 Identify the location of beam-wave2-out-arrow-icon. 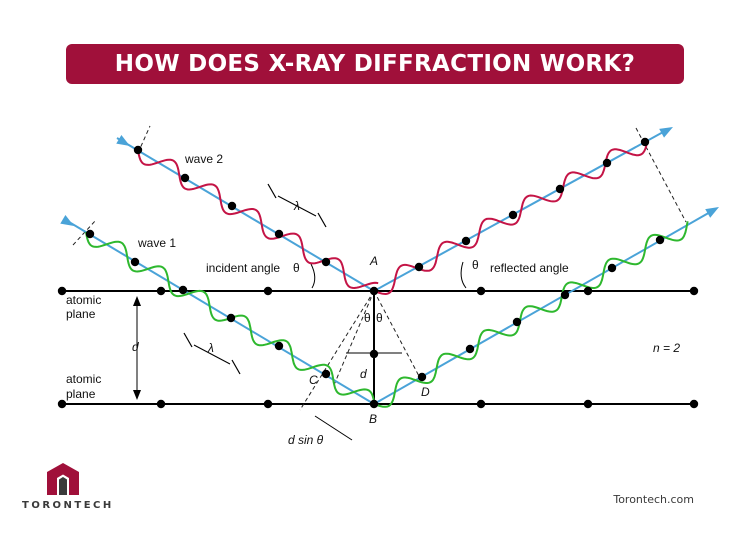
(666, 132).